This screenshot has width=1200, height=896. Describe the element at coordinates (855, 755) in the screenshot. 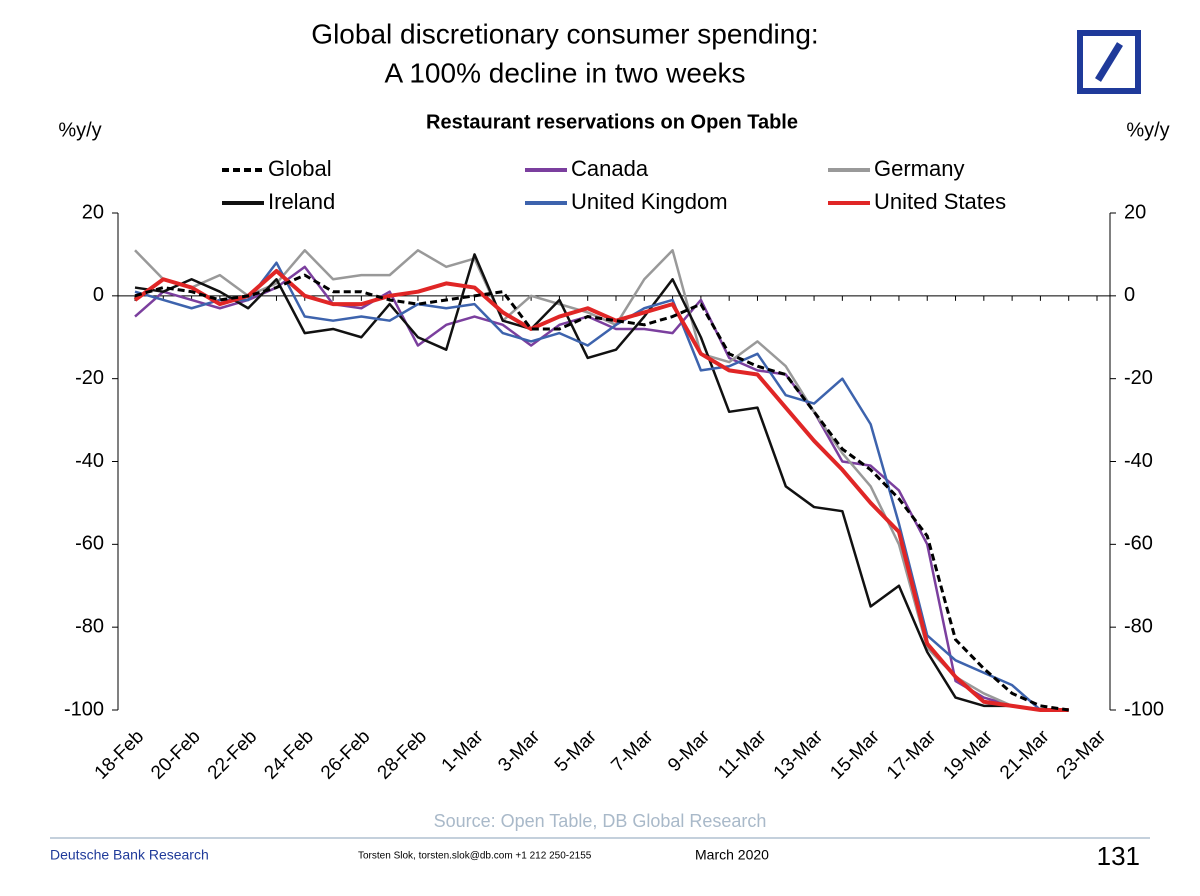

I see `x-tick-label: 15-Mar` at that location.